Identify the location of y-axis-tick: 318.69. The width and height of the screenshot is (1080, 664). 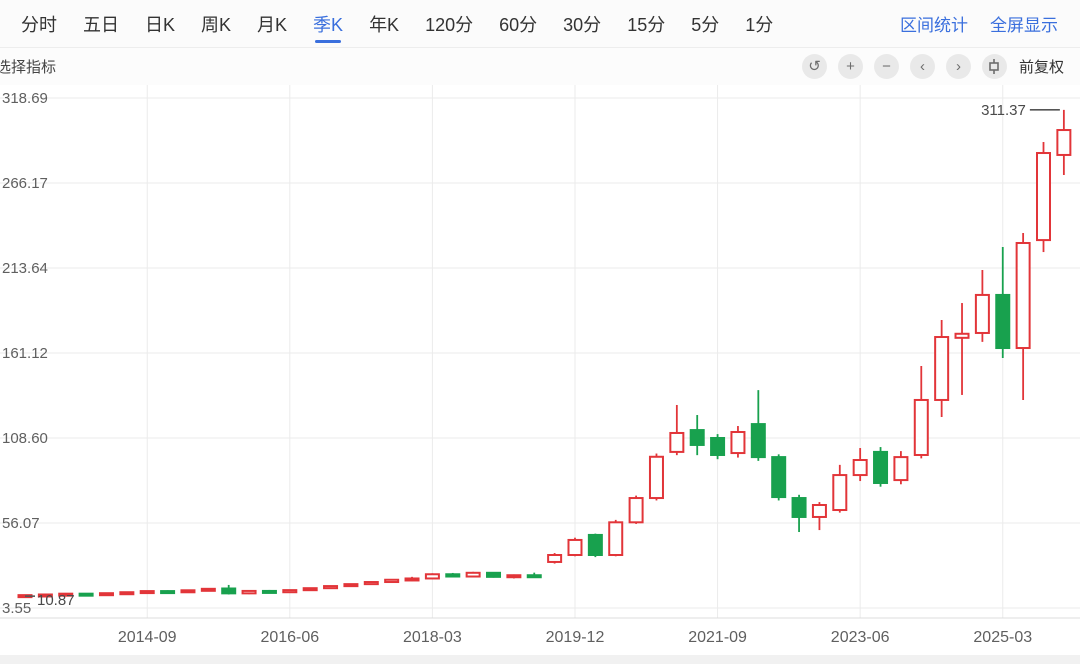
(25, 98).